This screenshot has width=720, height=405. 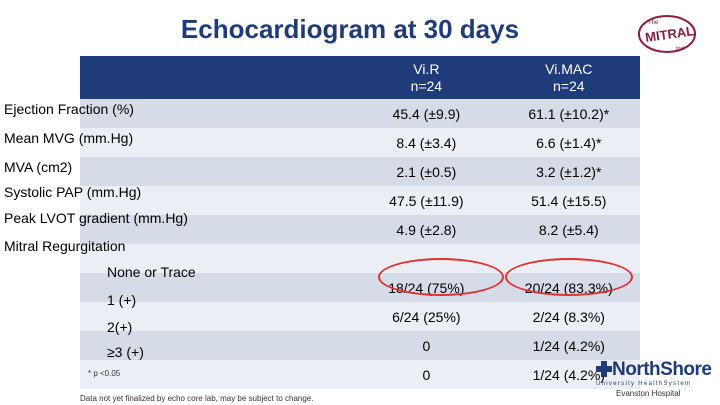 I want to click on header-vir-n: n=24, so click(x=426, y=85).